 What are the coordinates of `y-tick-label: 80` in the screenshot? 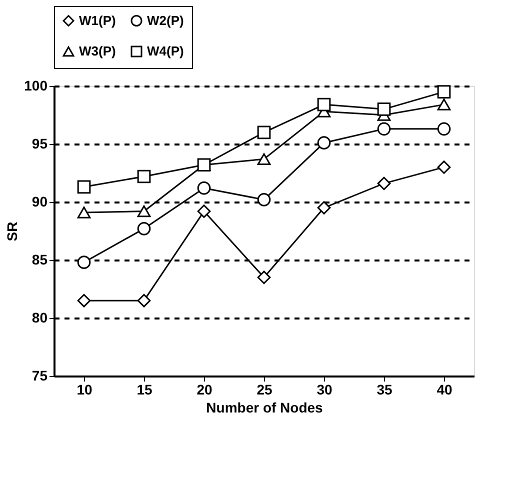 It's located at (40, 318).